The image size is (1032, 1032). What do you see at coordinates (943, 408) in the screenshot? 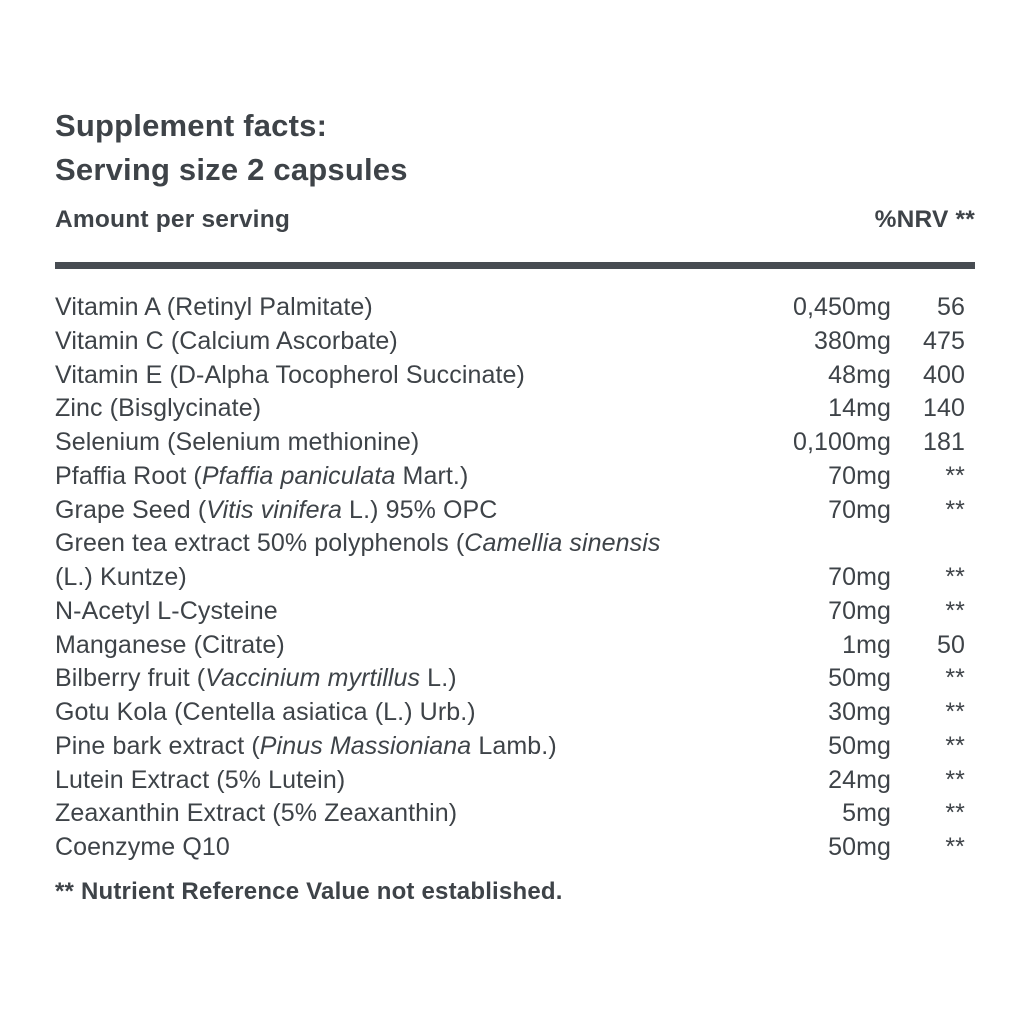
I see `nrv-value: 140` at bounding box center [943, 408].